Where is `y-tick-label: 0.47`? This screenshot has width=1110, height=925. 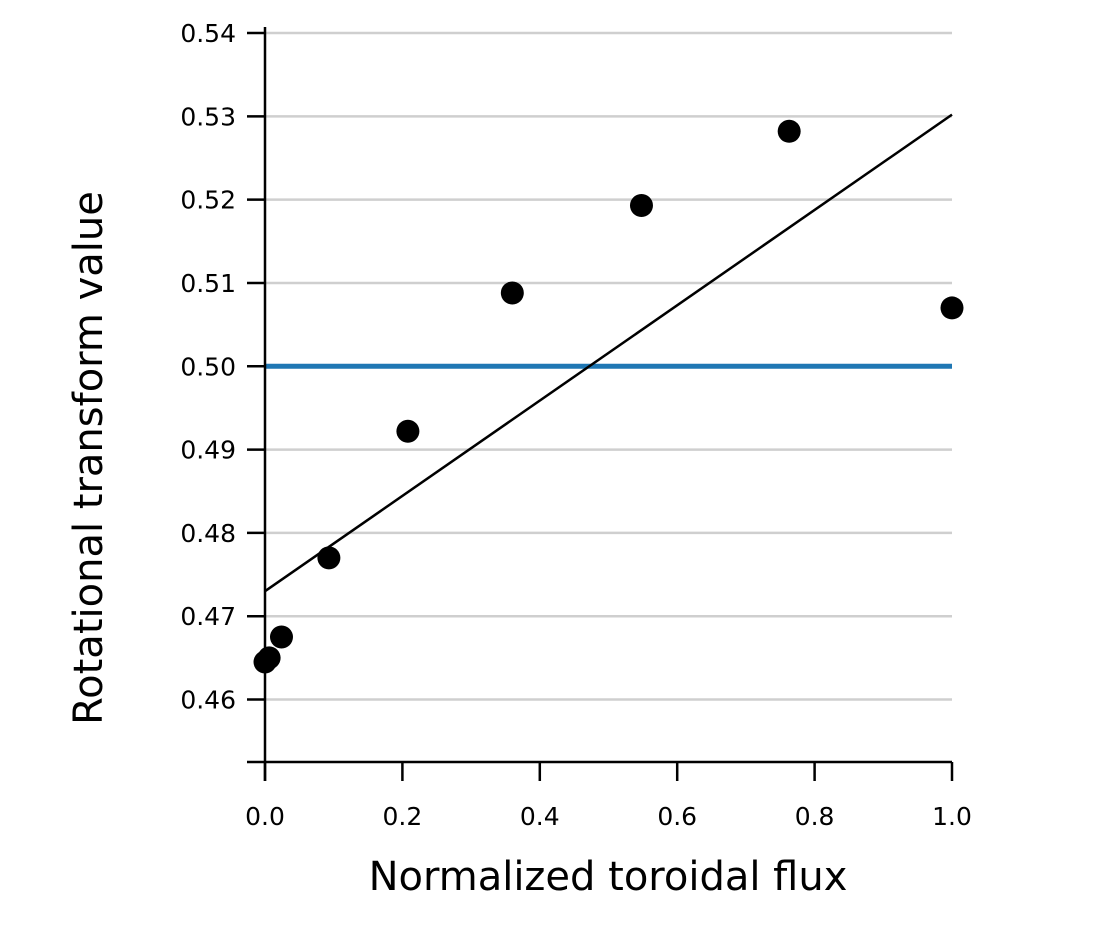
y-tick-label: 0.47 is located at coordinates (208, 616).